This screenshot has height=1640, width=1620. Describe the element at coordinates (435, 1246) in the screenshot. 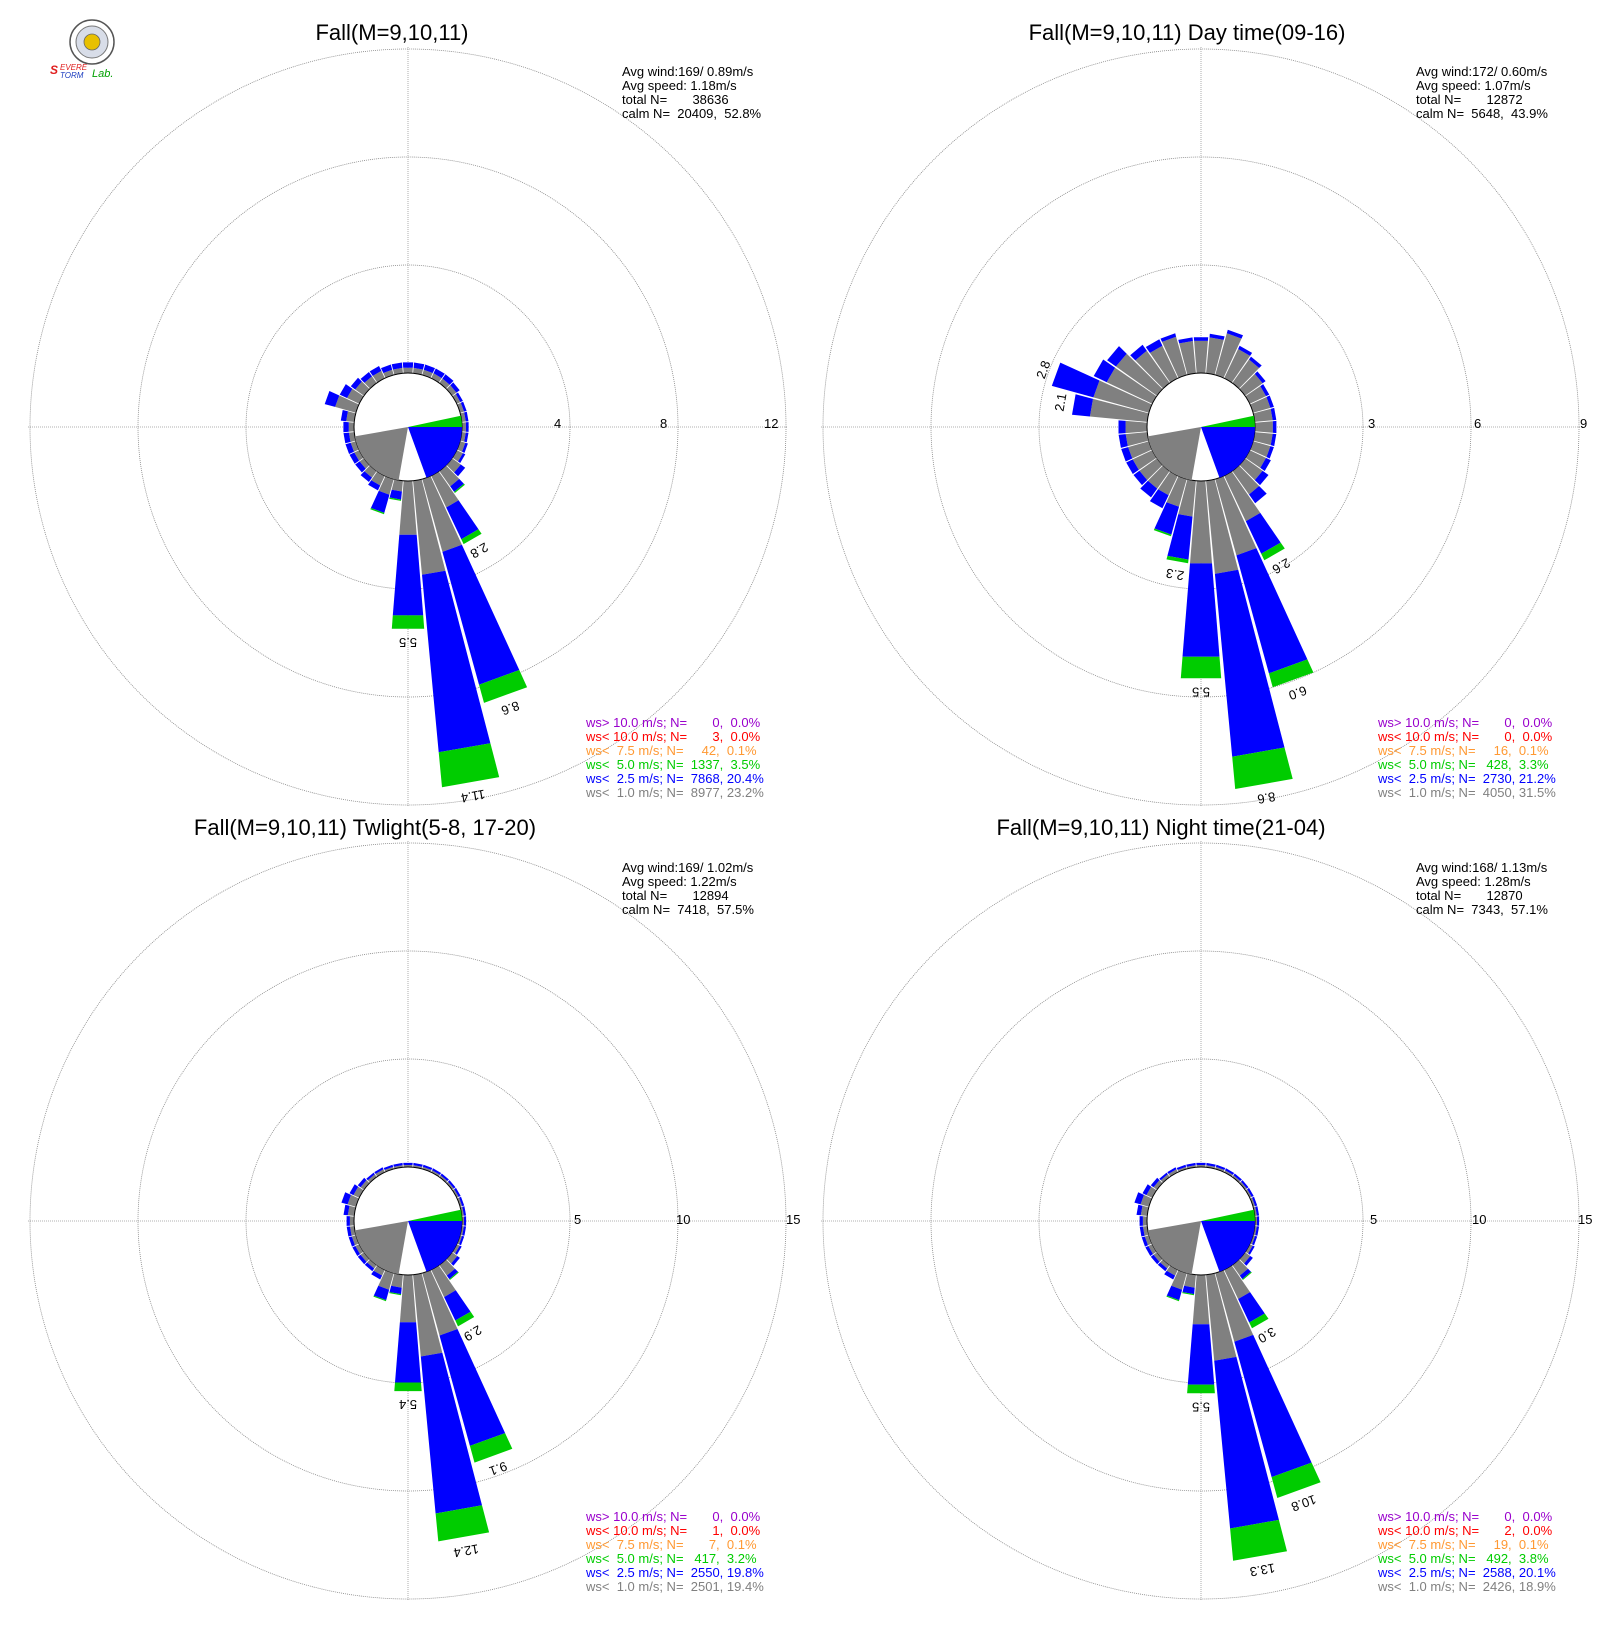

I see `calm-pie-blue` at that location.